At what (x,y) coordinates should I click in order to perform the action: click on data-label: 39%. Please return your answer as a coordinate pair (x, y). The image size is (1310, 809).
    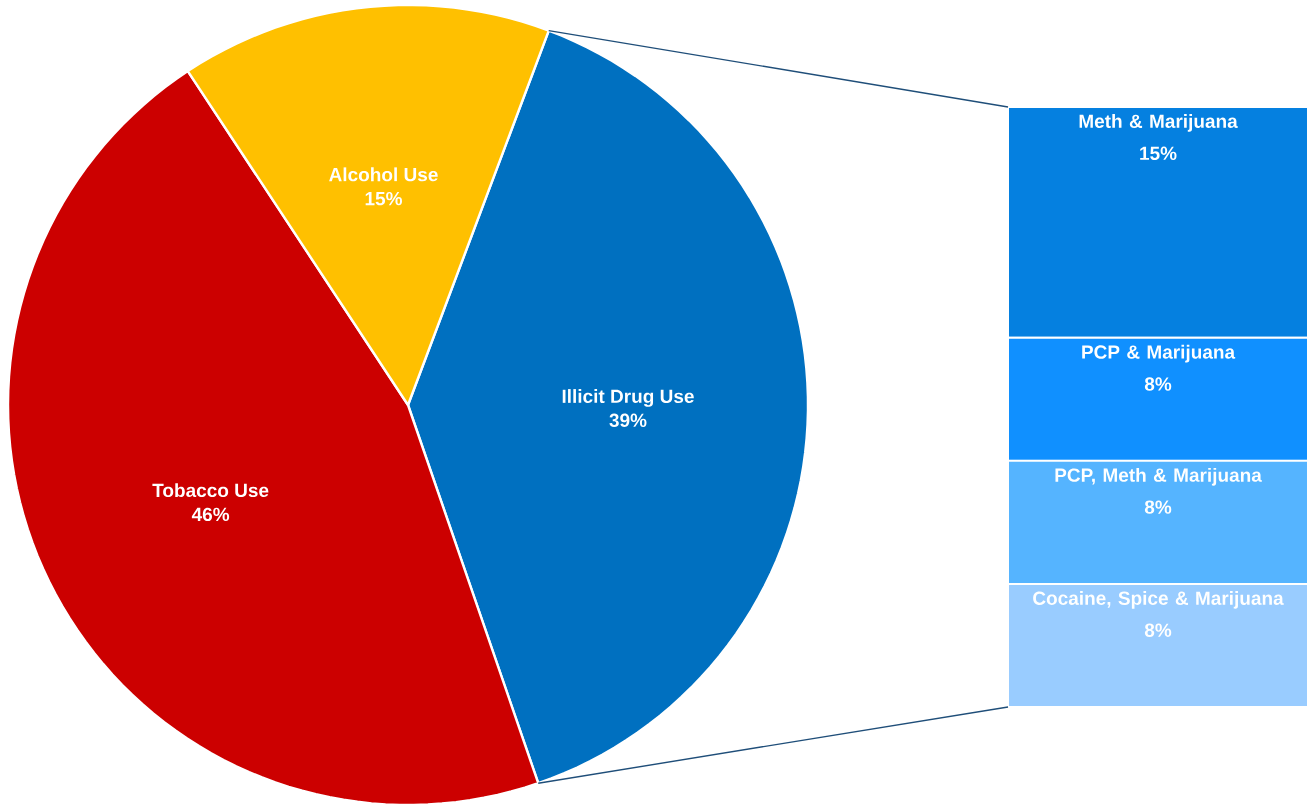
    Looking at the image, I should click on (628, 420).